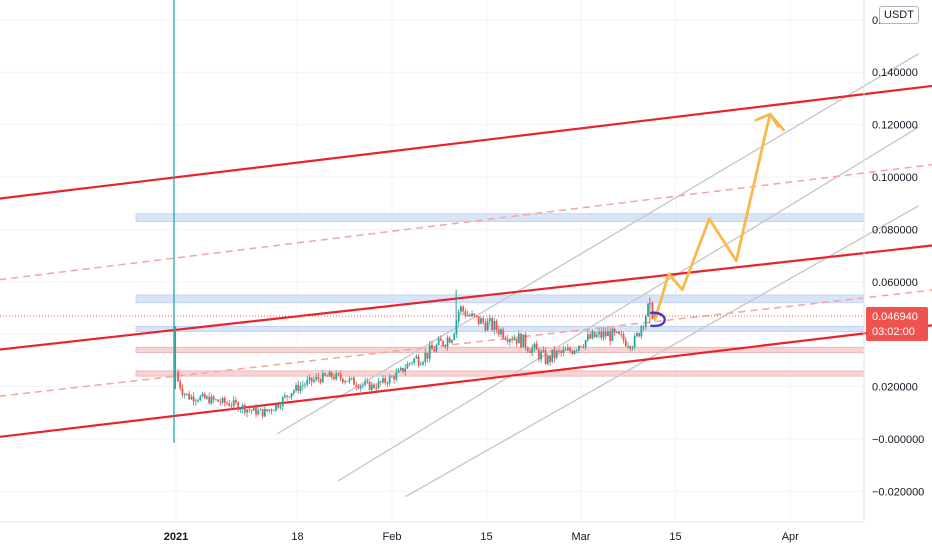 This screenshot has width=932, height=550. Describe the element at coordinates (895, 178) in the screenshot. I see `price-tick-label: 0.100000` at that location.